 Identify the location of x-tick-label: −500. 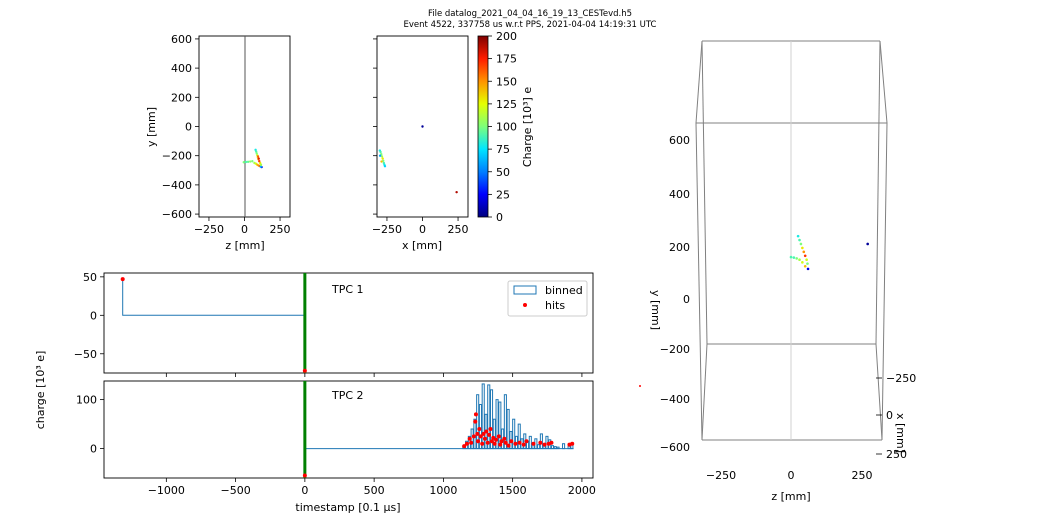
(235, 490).